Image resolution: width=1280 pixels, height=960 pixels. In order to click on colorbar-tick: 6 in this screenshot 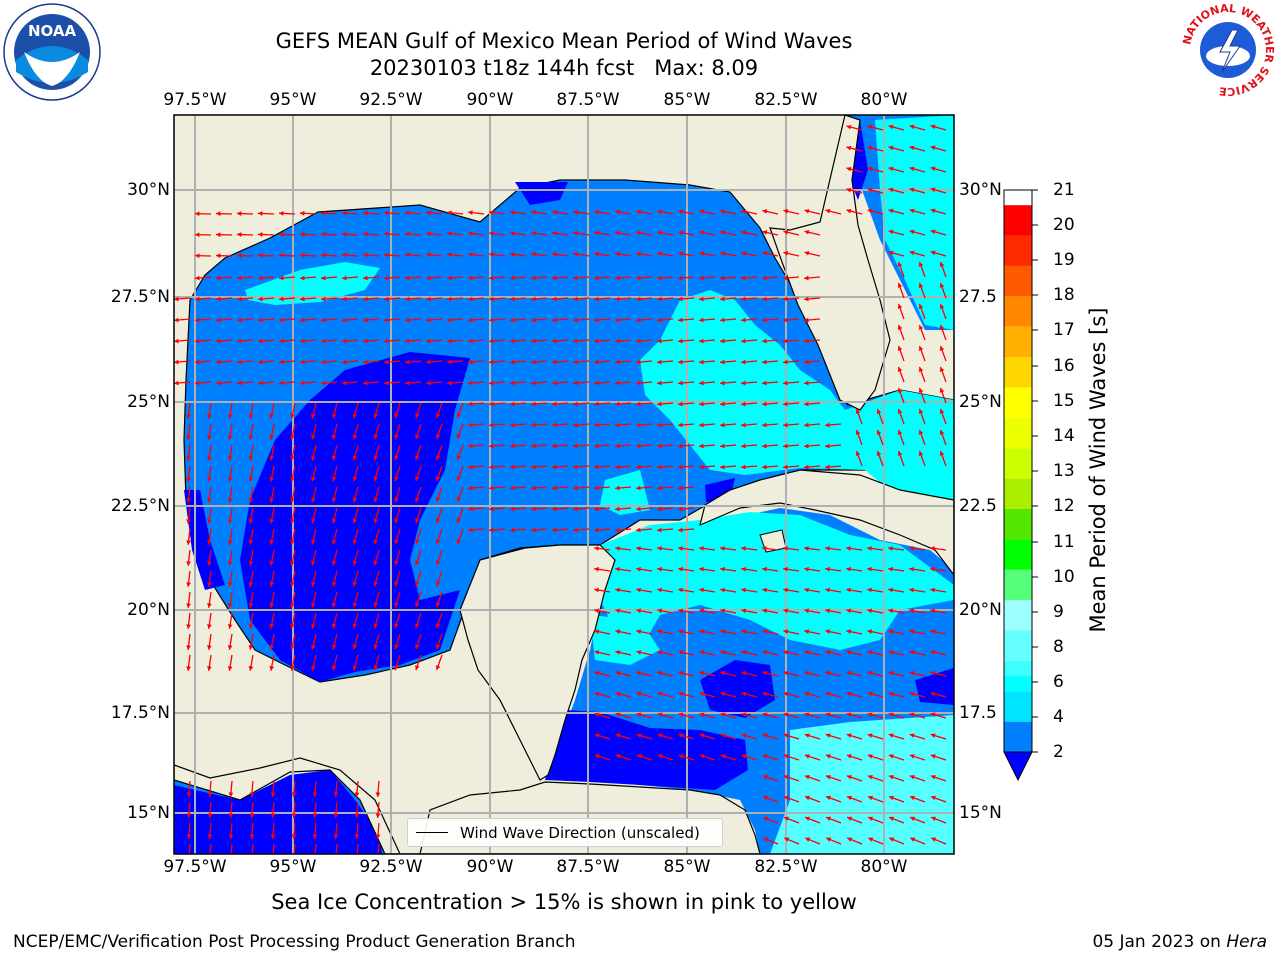, I will do `click(1058, 682)`.